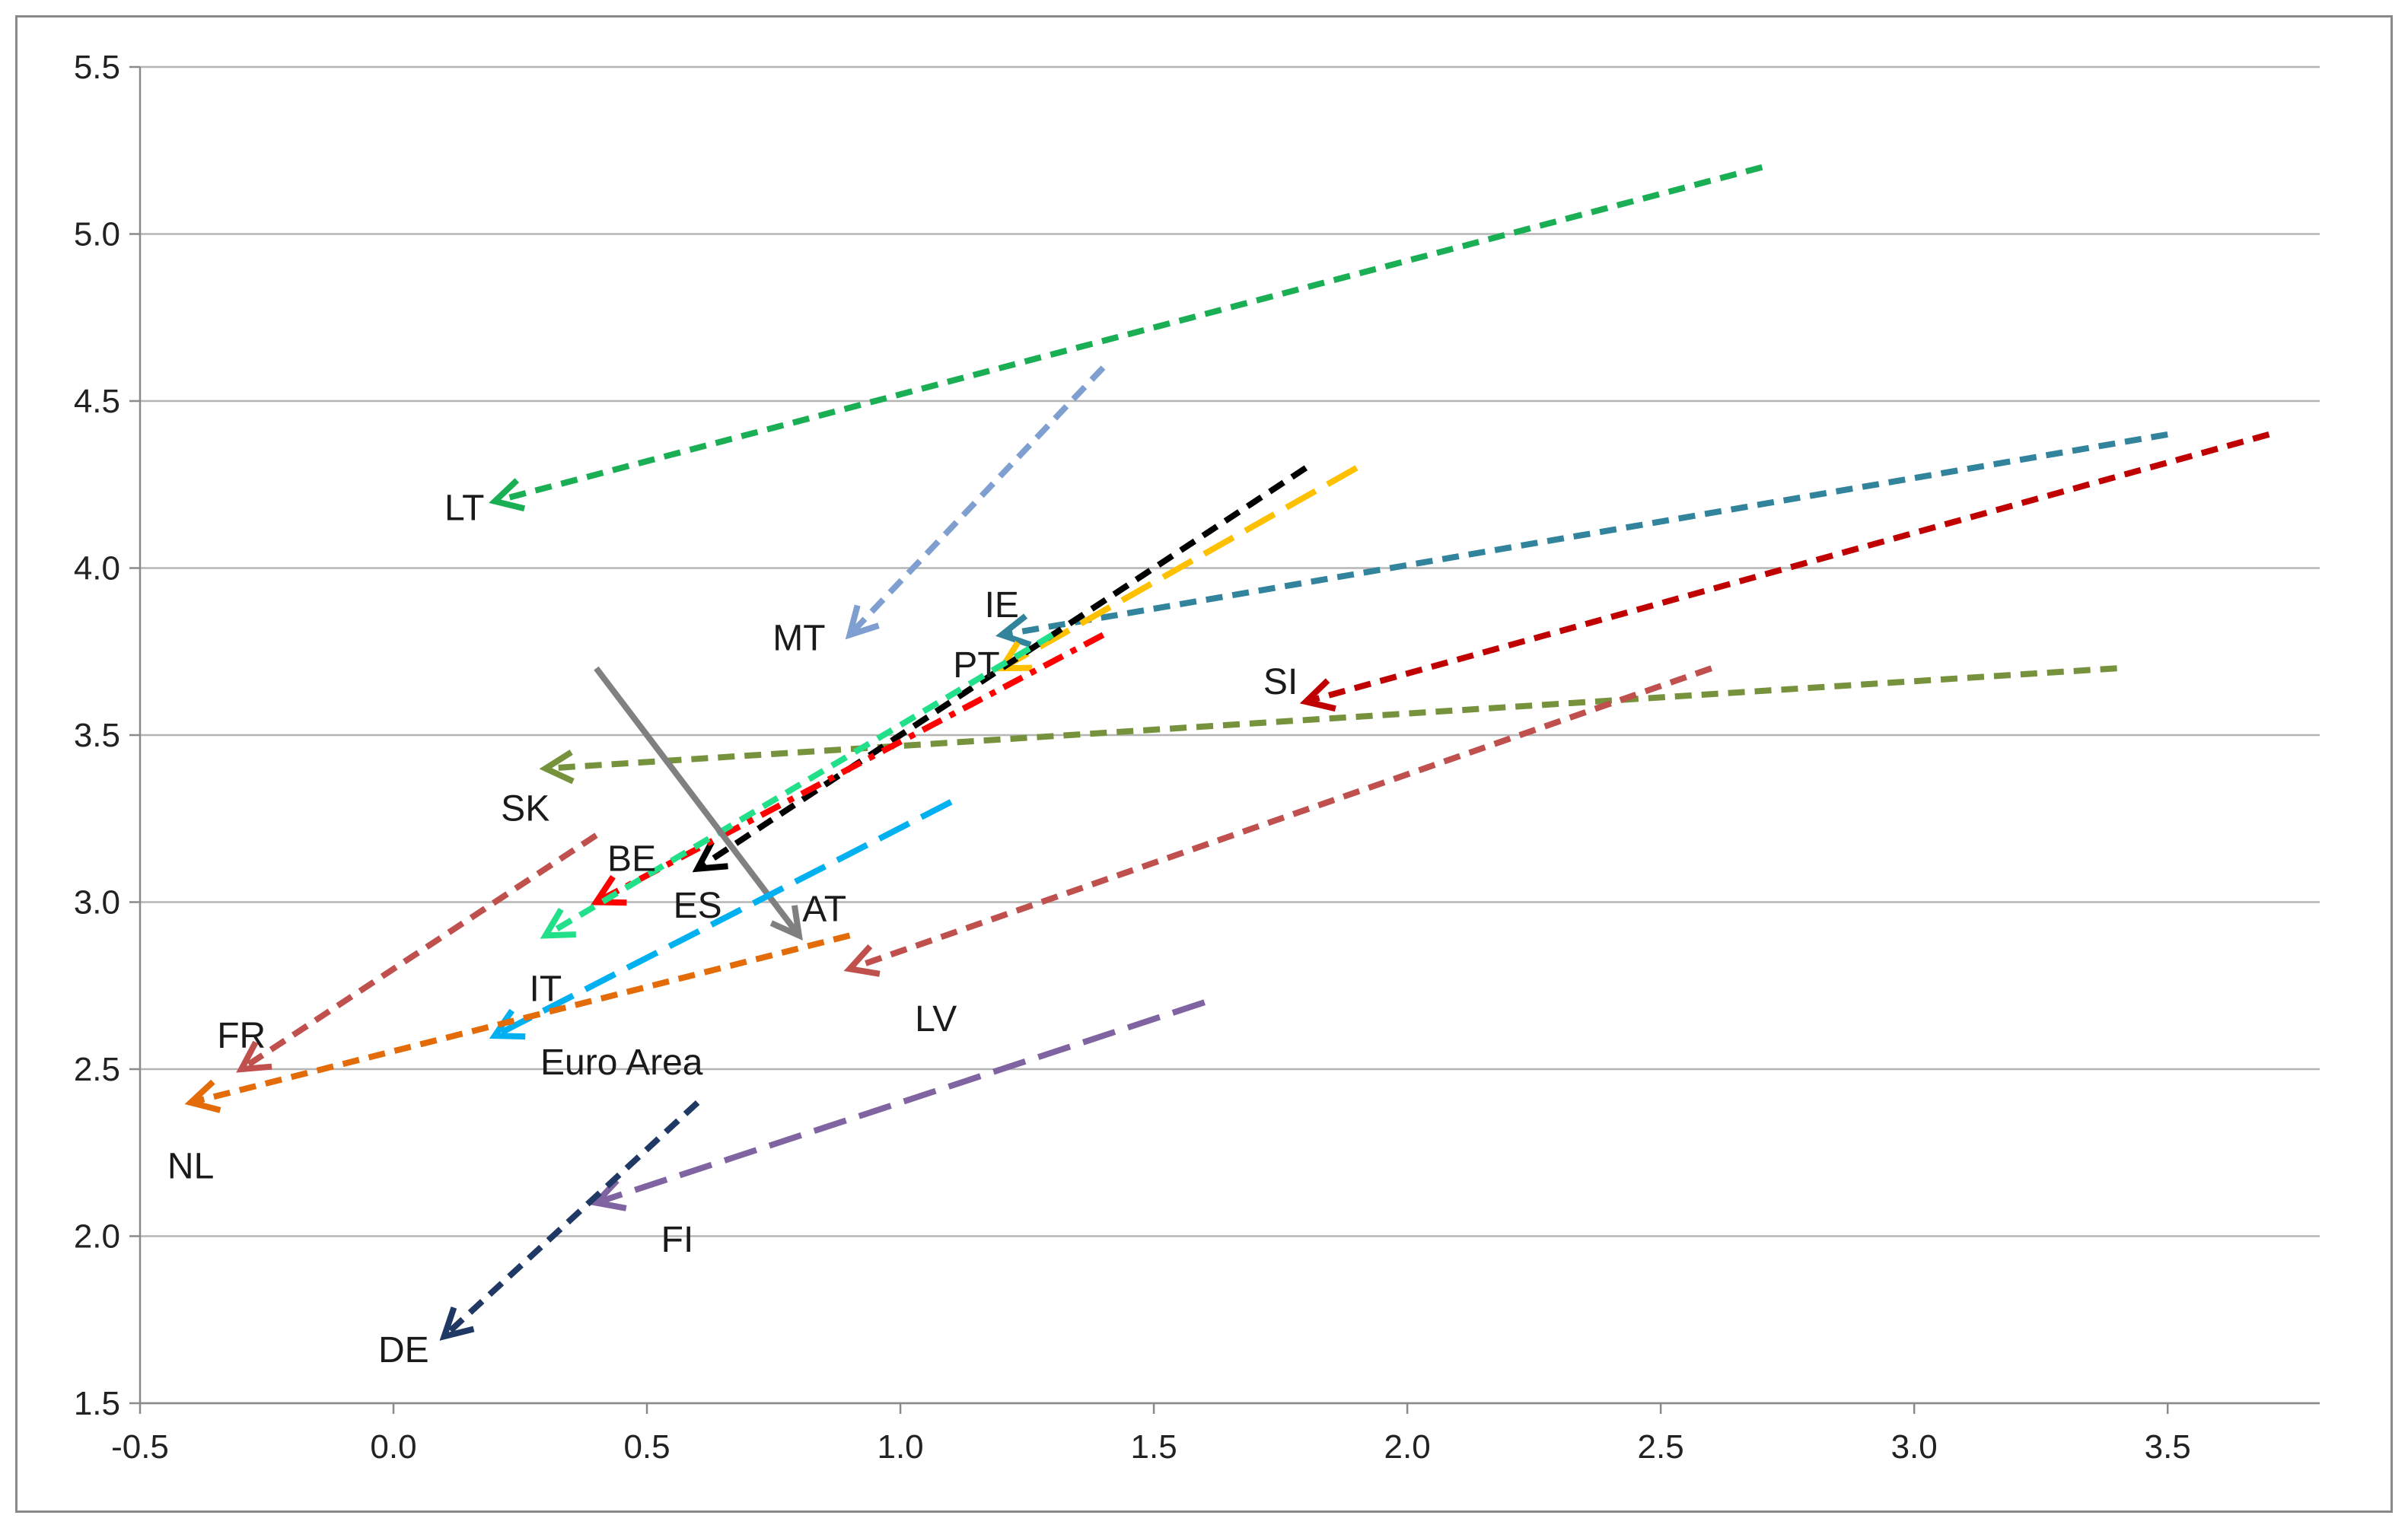 This screenshot has height=1528, width=2408. I want to click on y-tick-label-0: 1.5, so click(97, 1403).